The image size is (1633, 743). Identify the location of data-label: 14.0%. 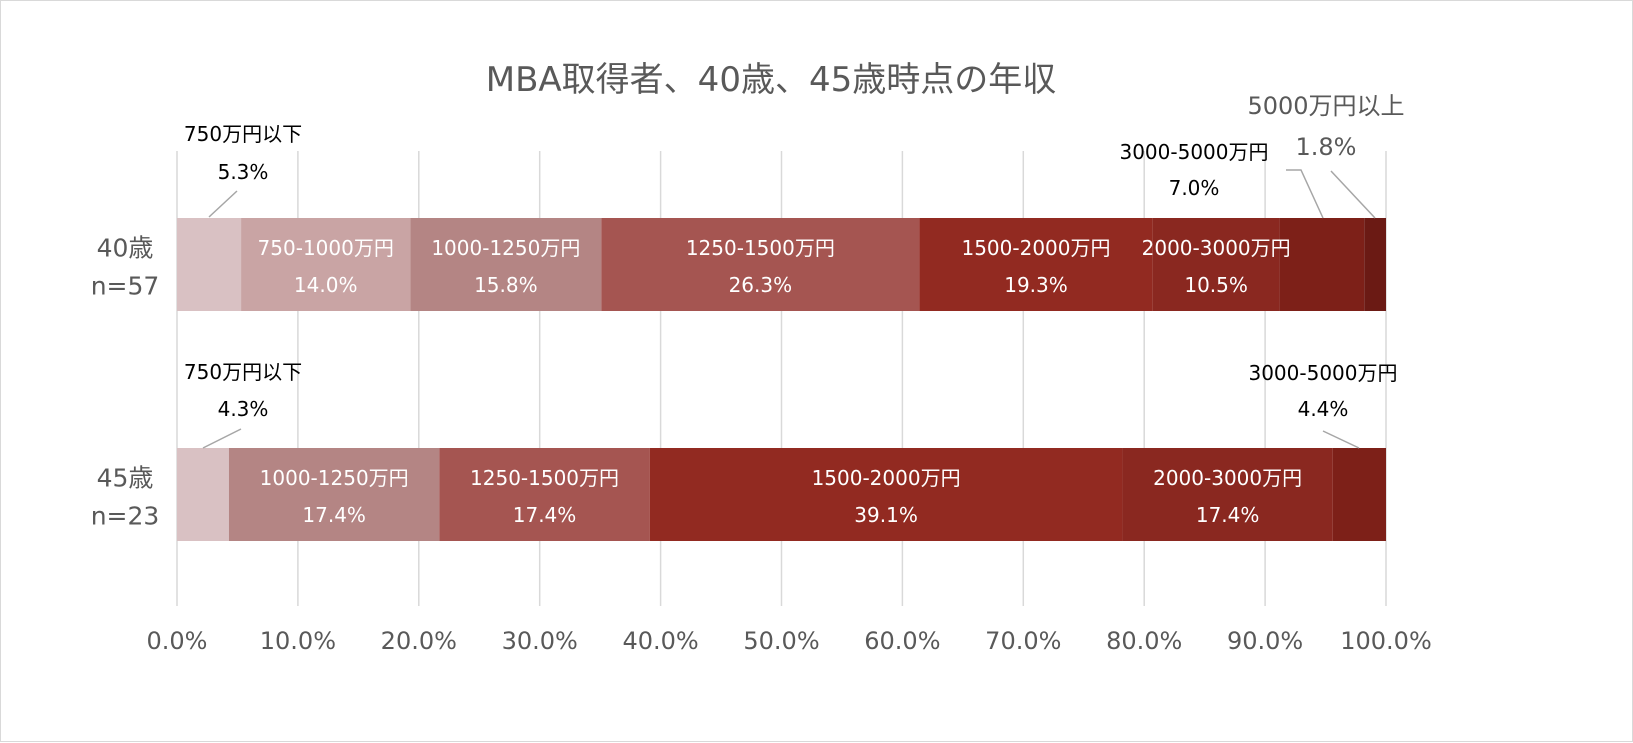
(326, 285).